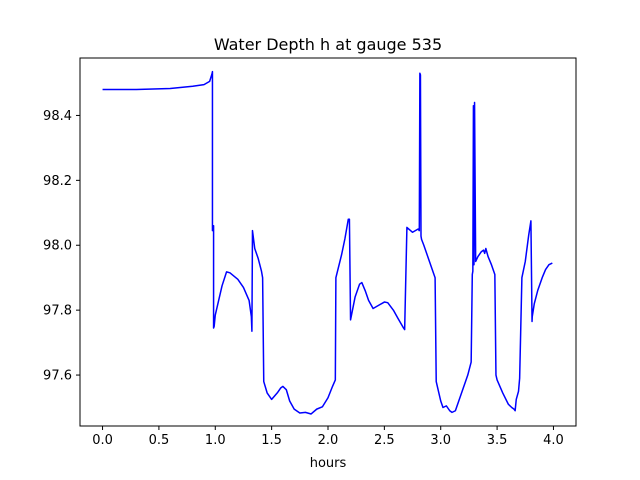 Image resolution: width=640 pixels, height=480 pixels. What do you see at coordinates (440, 440) in the screenshot?
I see `x-tick-label: 3.0` at bounding box center [440, 440].